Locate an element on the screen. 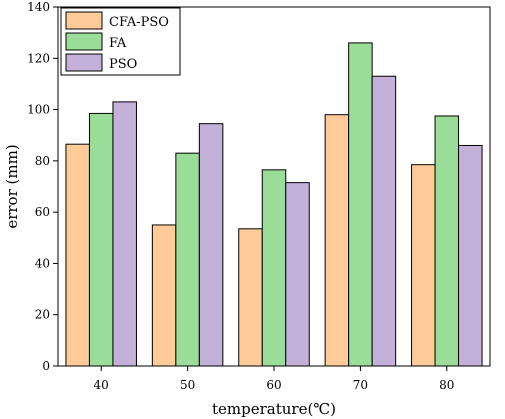 The height and width of the screenshot is (419, 505). legend-label-fa: FA is located at coordinates (118, 43).